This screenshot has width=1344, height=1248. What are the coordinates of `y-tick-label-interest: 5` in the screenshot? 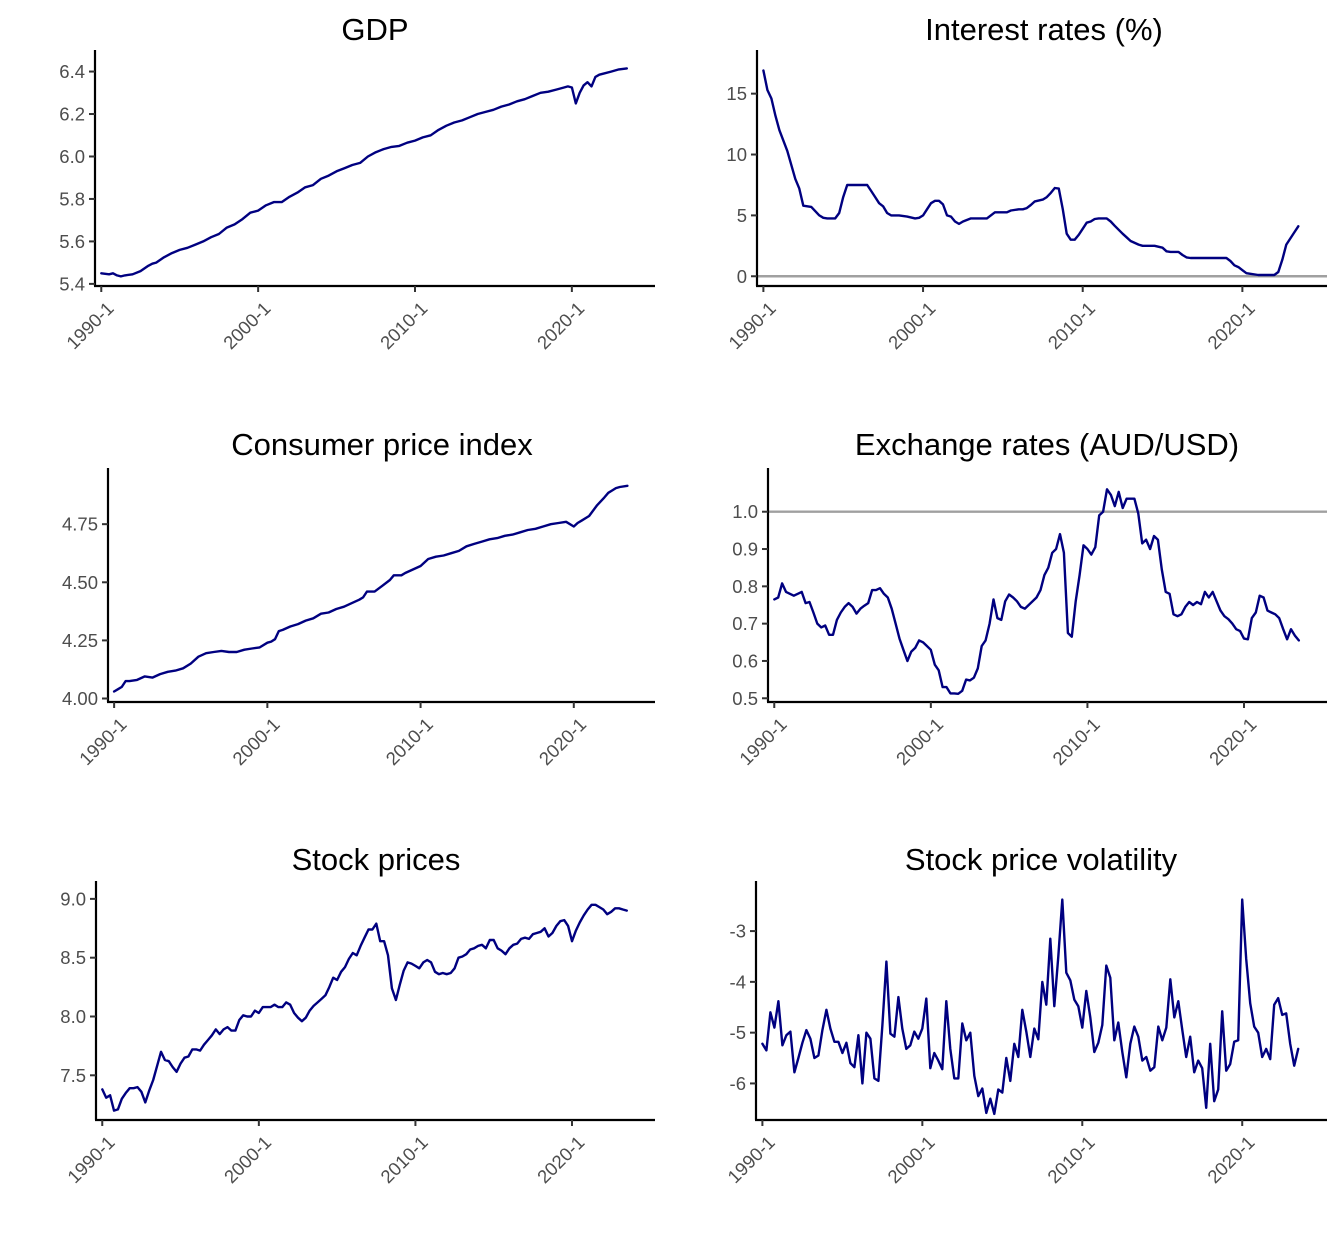 It's located at (742, 215).